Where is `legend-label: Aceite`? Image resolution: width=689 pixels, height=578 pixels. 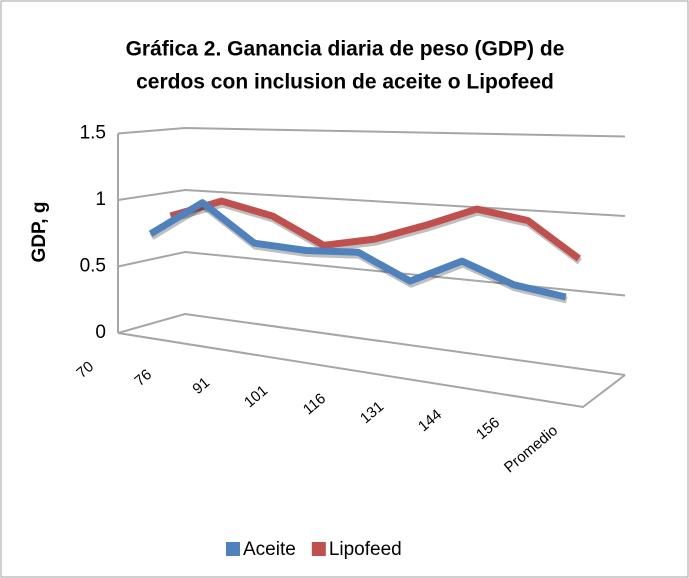
legend-label: Aceite is located at coordinates (269, 549).